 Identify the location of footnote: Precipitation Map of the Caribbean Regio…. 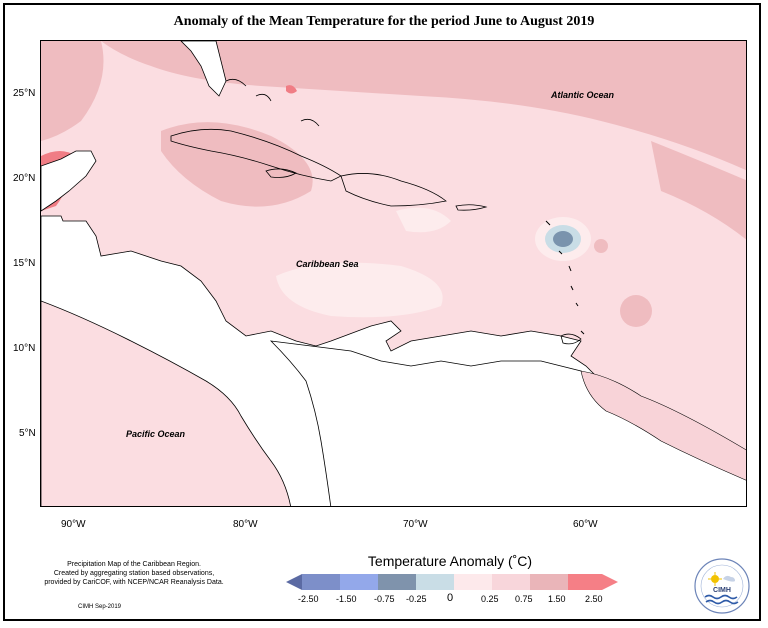
(134, 573).